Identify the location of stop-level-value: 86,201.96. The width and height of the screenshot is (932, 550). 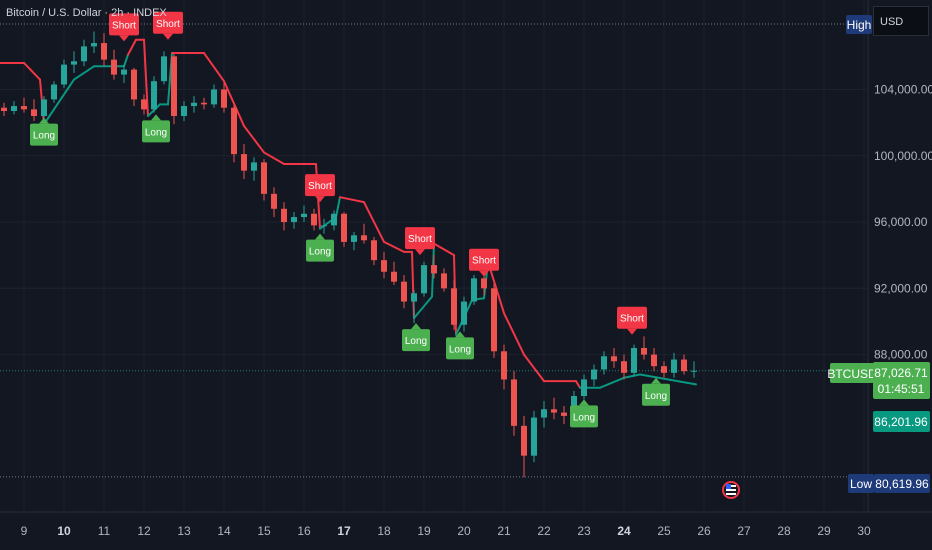
(901, 422).